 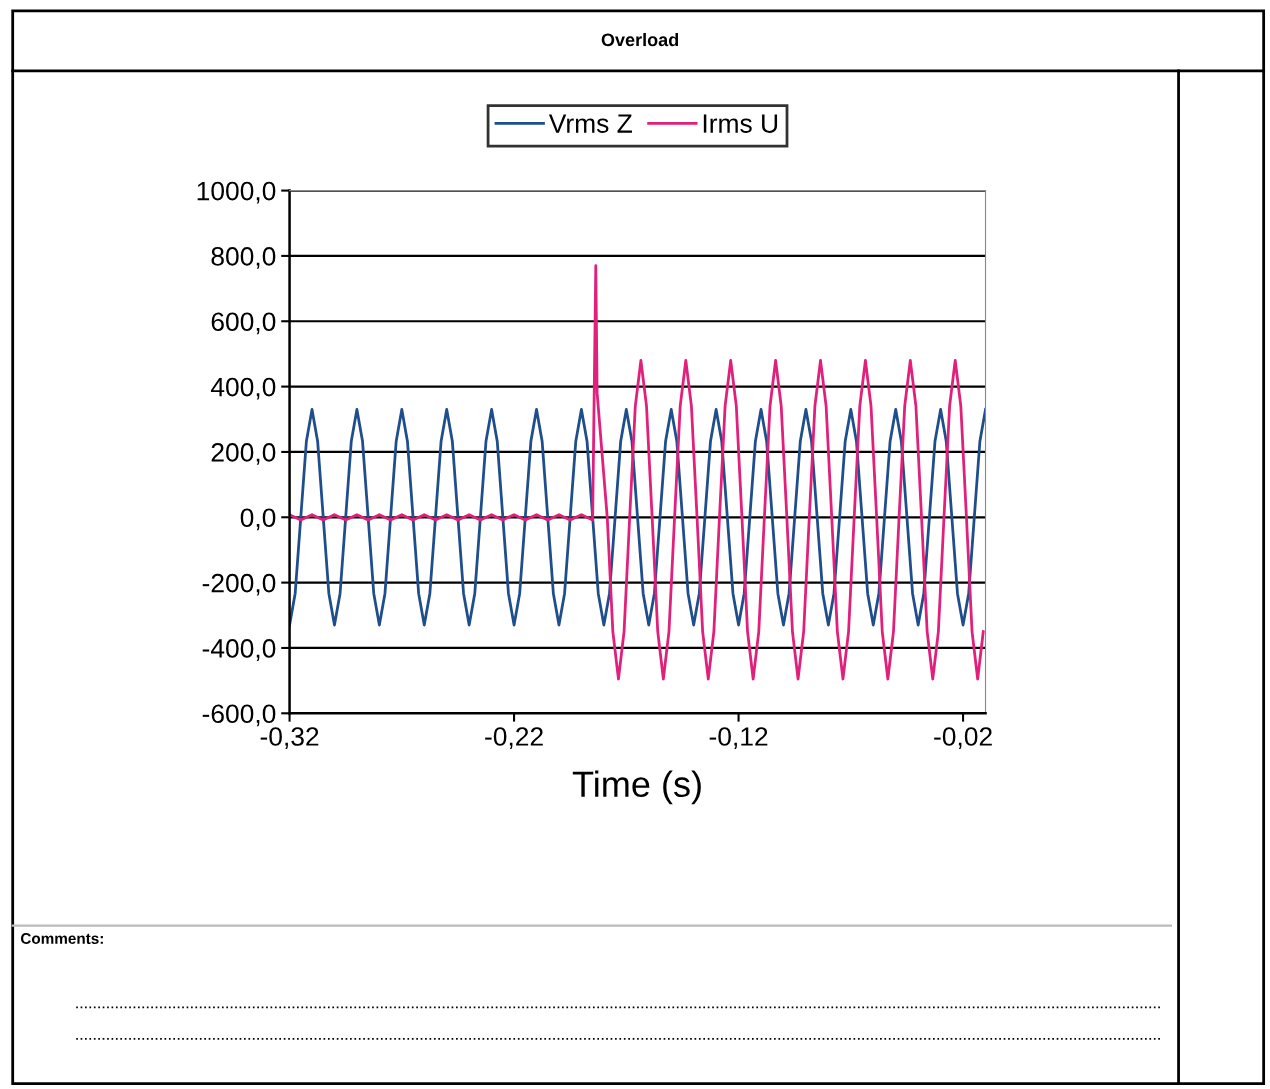 I want to click on x-axis-title: Time (s), so click(x=636, y=787).